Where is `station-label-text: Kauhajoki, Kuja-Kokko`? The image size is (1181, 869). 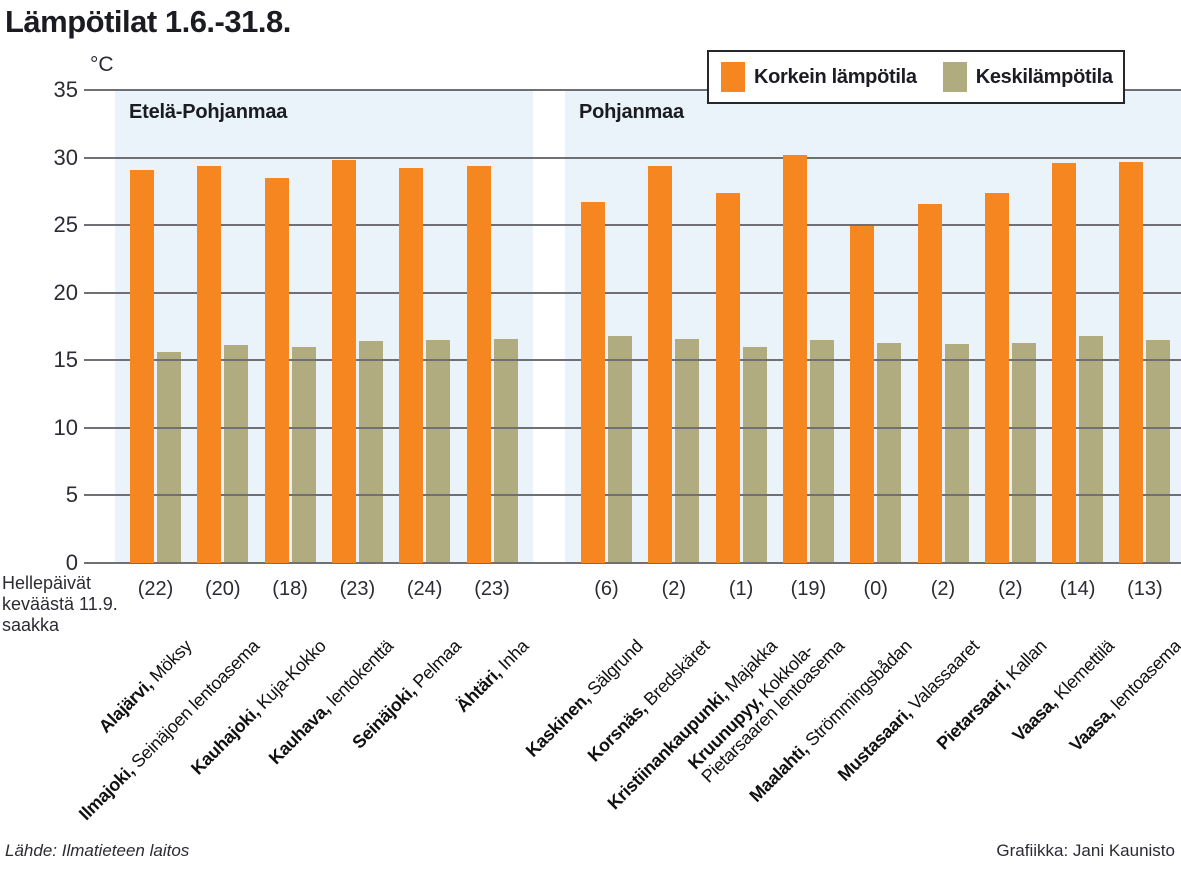
station-label-text: Kauhajoki, Kuja-Kokko is located at coordinates (259, 707).